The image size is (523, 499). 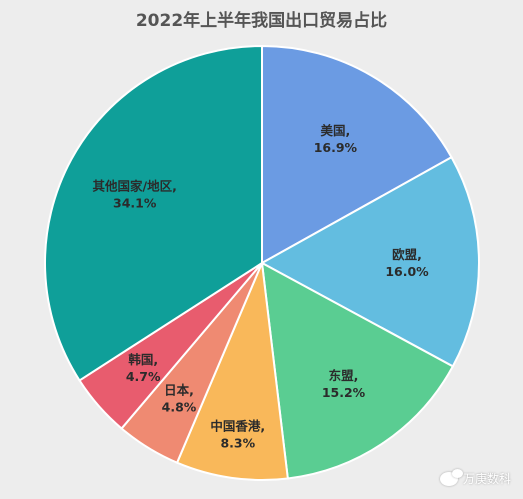 What do you see at coordinates (407, 263) in the screenshot?
I see `slice-label-1: 欧盟, 16.0%` at bounding box center [407, 263].